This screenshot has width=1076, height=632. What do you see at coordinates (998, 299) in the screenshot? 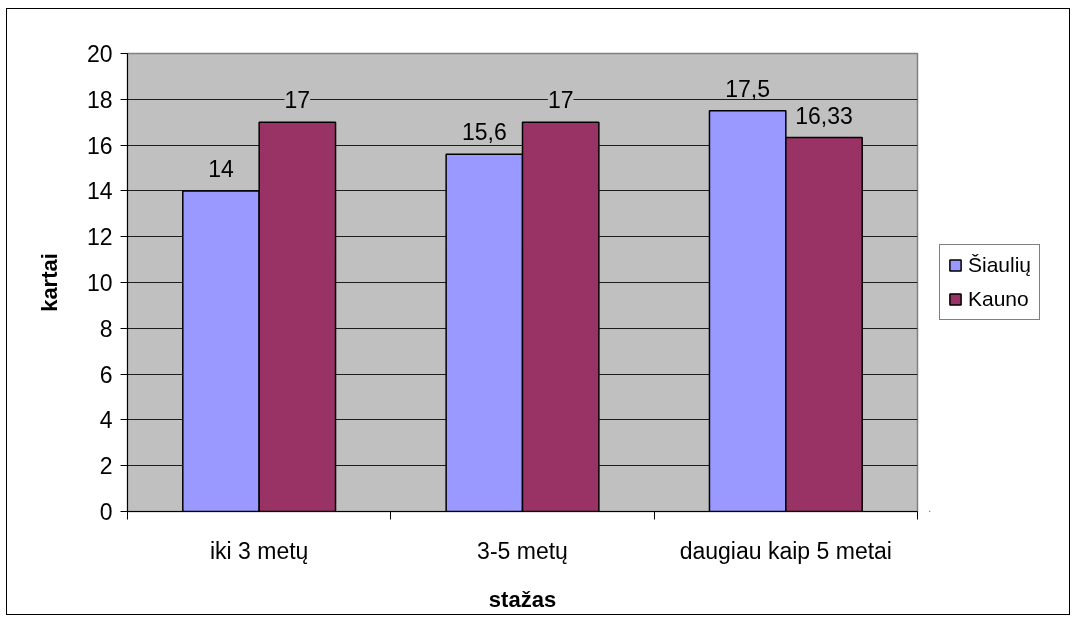
I see `legend-label: Kauno` at bounding box center [998, 299].